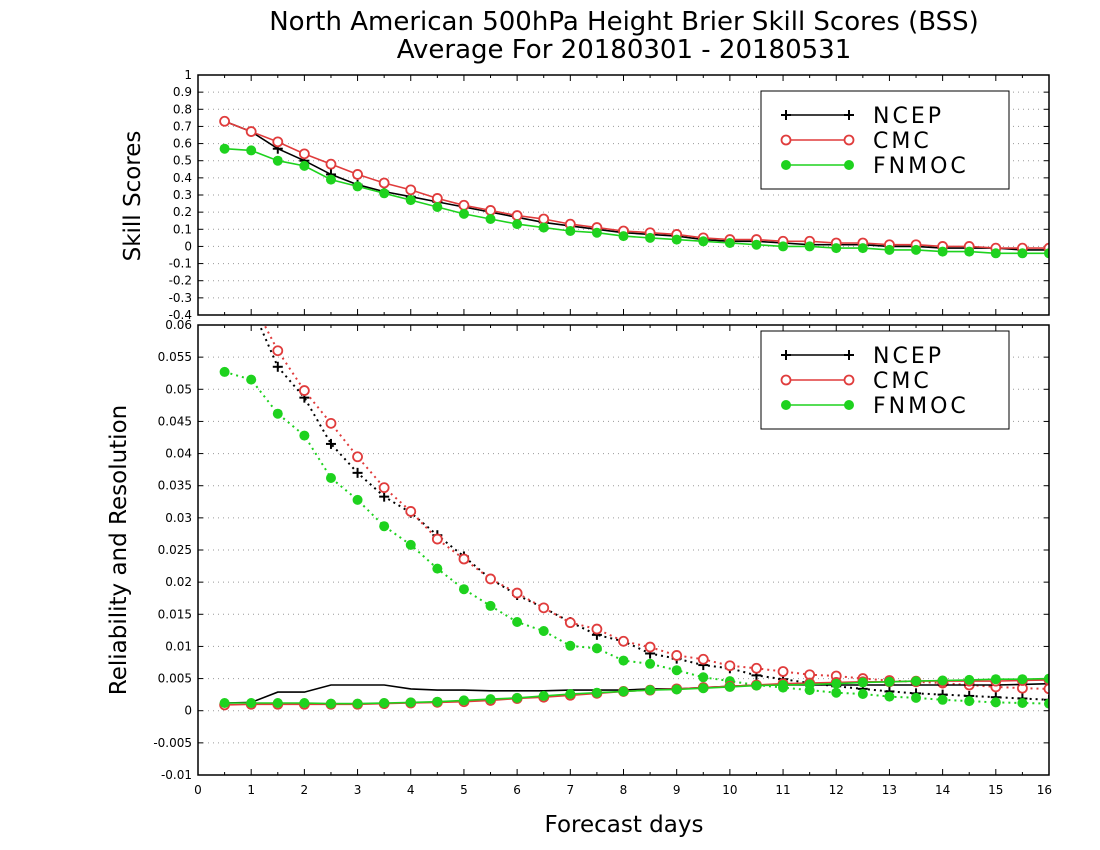  I want to click on legend-entry-cmc: CMC, so click(856, 141).